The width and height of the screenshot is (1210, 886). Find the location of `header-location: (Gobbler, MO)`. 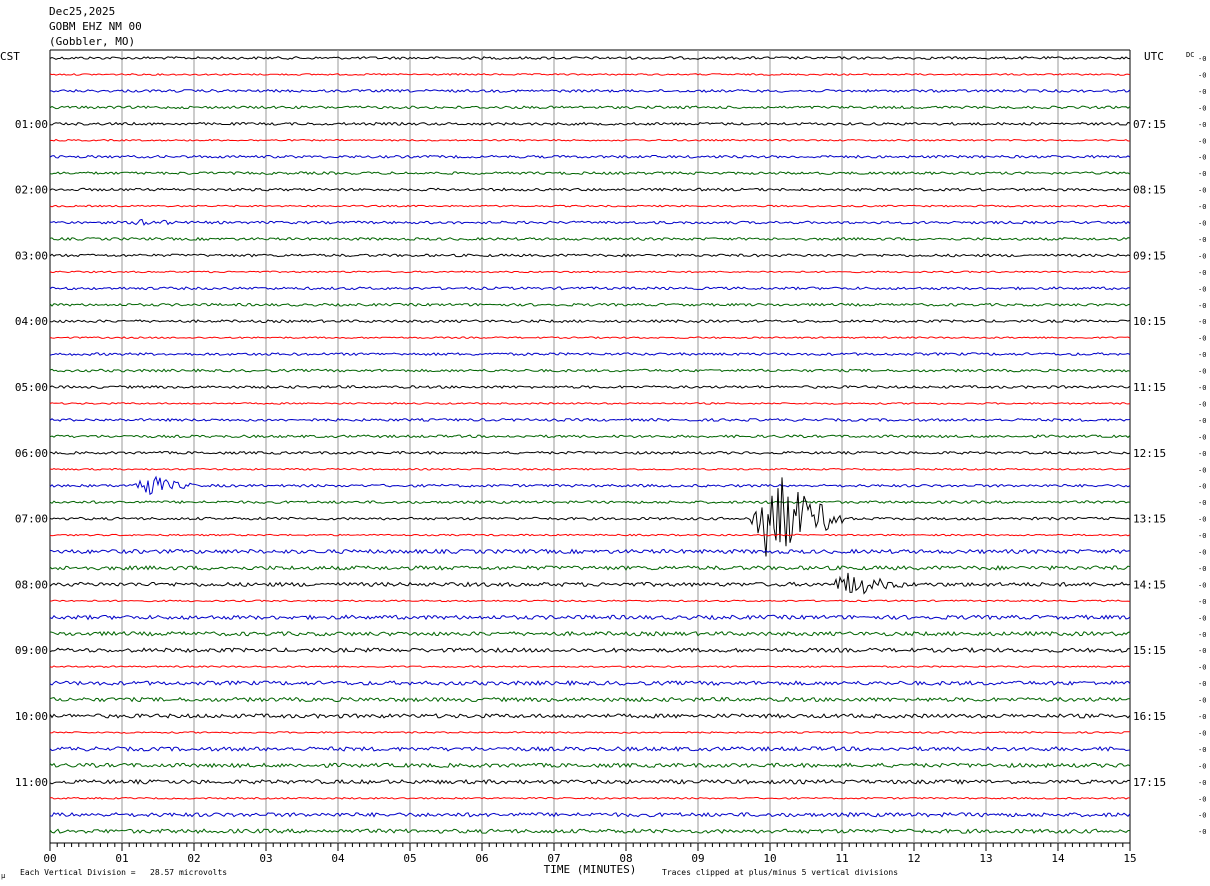

header-location: (Gobbler, MO) is located at coordinates (92, 41).